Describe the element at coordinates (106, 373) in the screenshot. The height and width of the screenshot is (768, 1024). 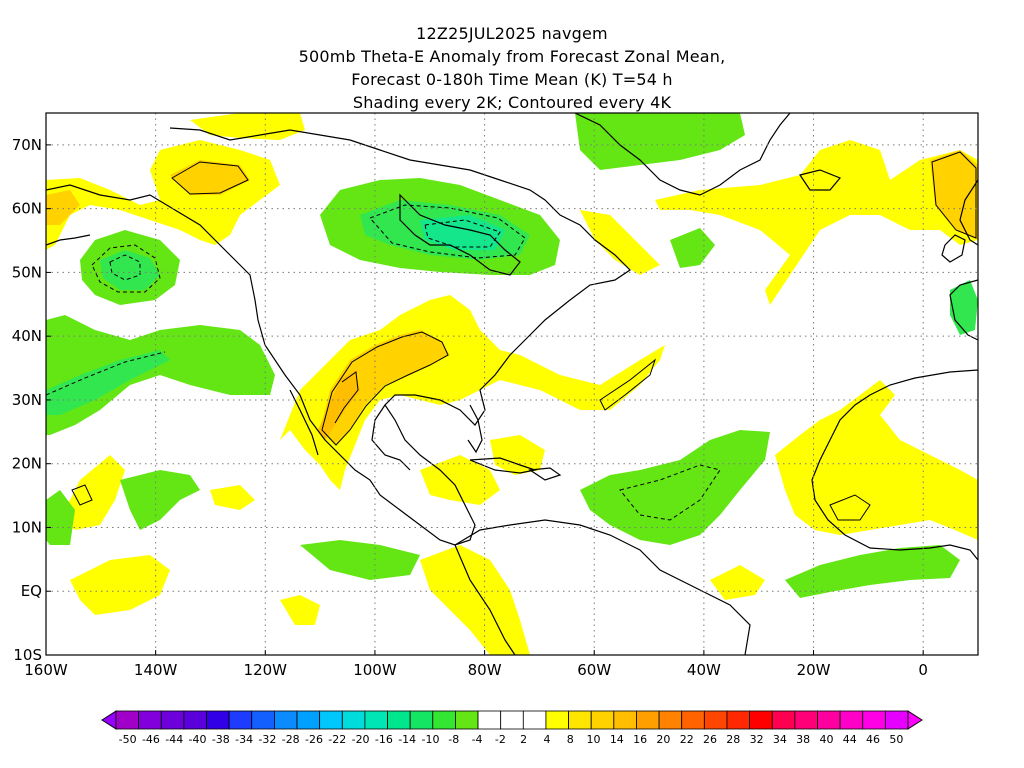
I see `contour-neg-ne-pacific` at that location.